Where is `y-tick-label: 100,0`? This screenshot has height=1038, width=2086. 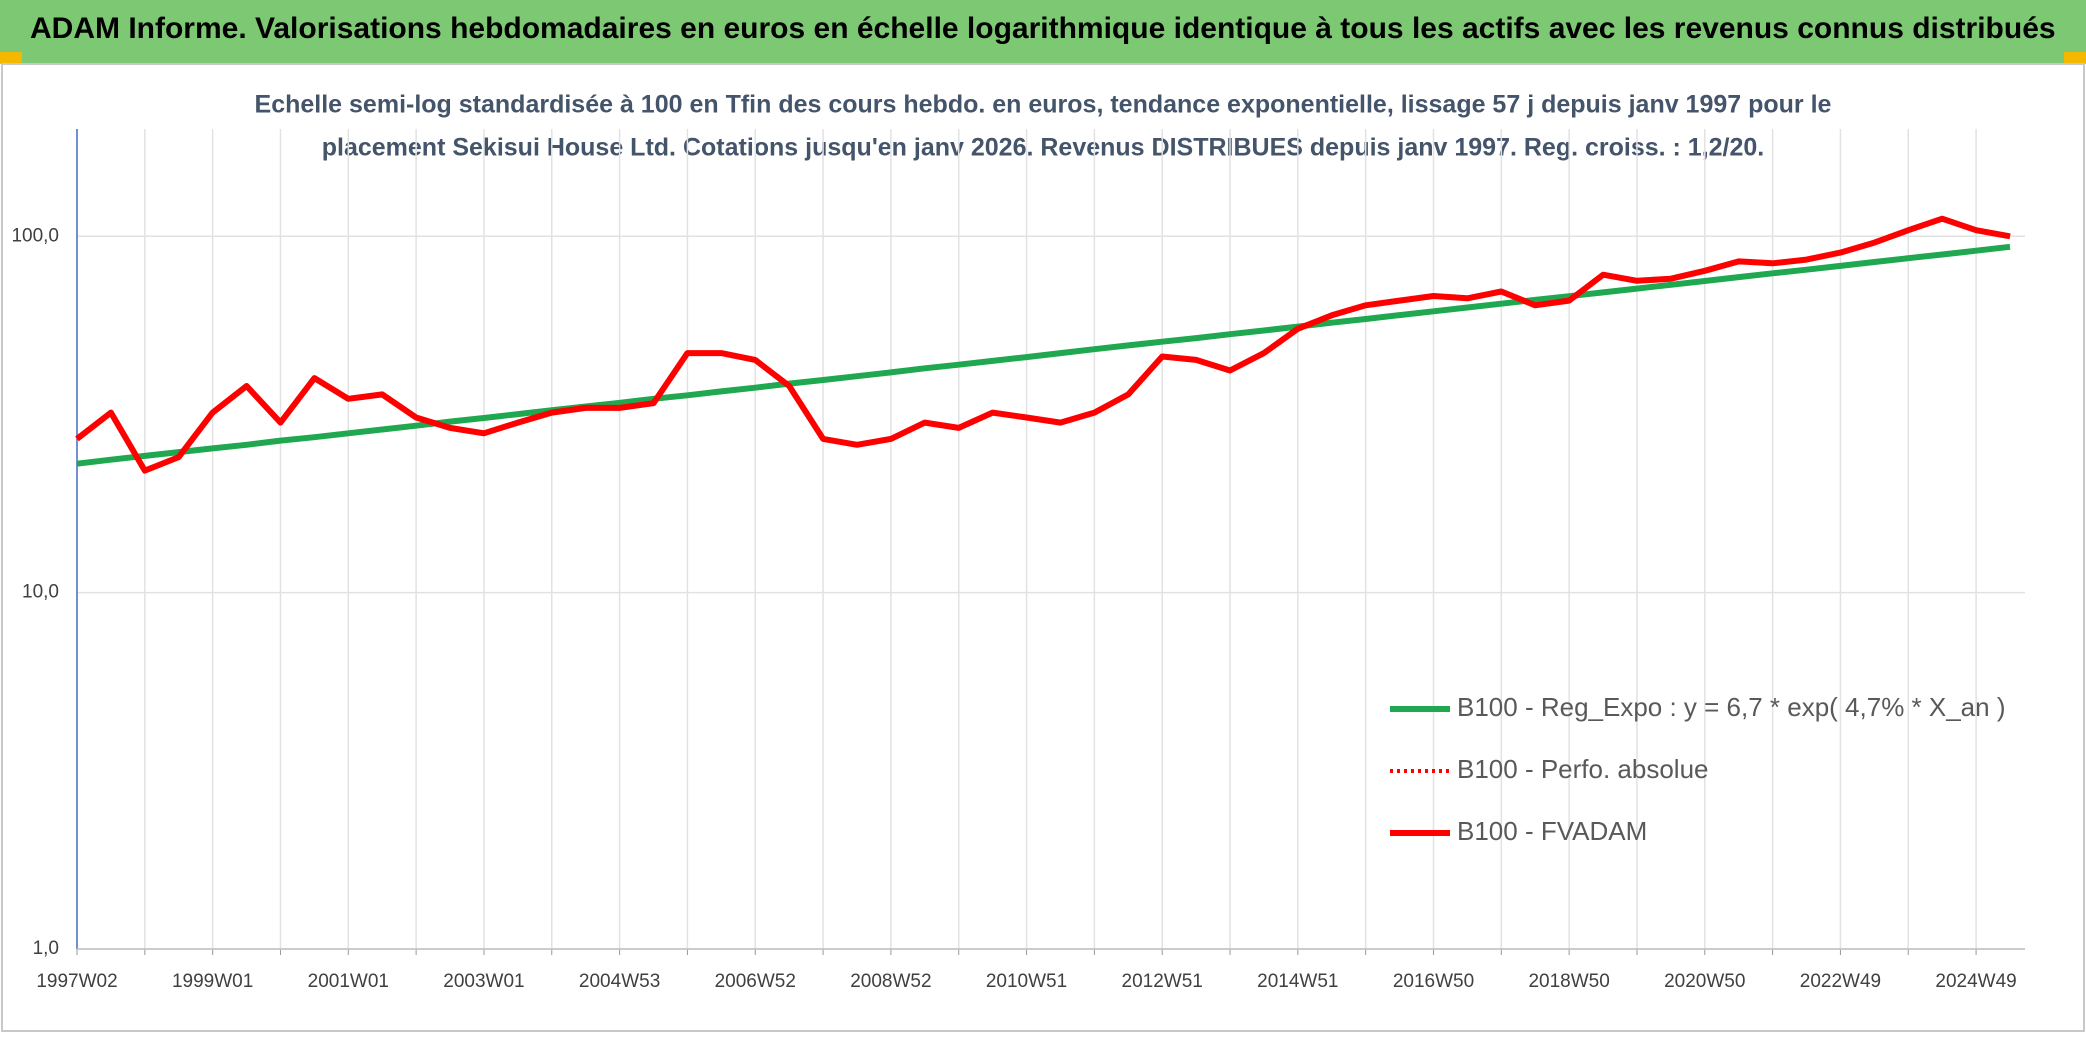
y-tick-label: 100,0 is located at coordinates (35, 235).